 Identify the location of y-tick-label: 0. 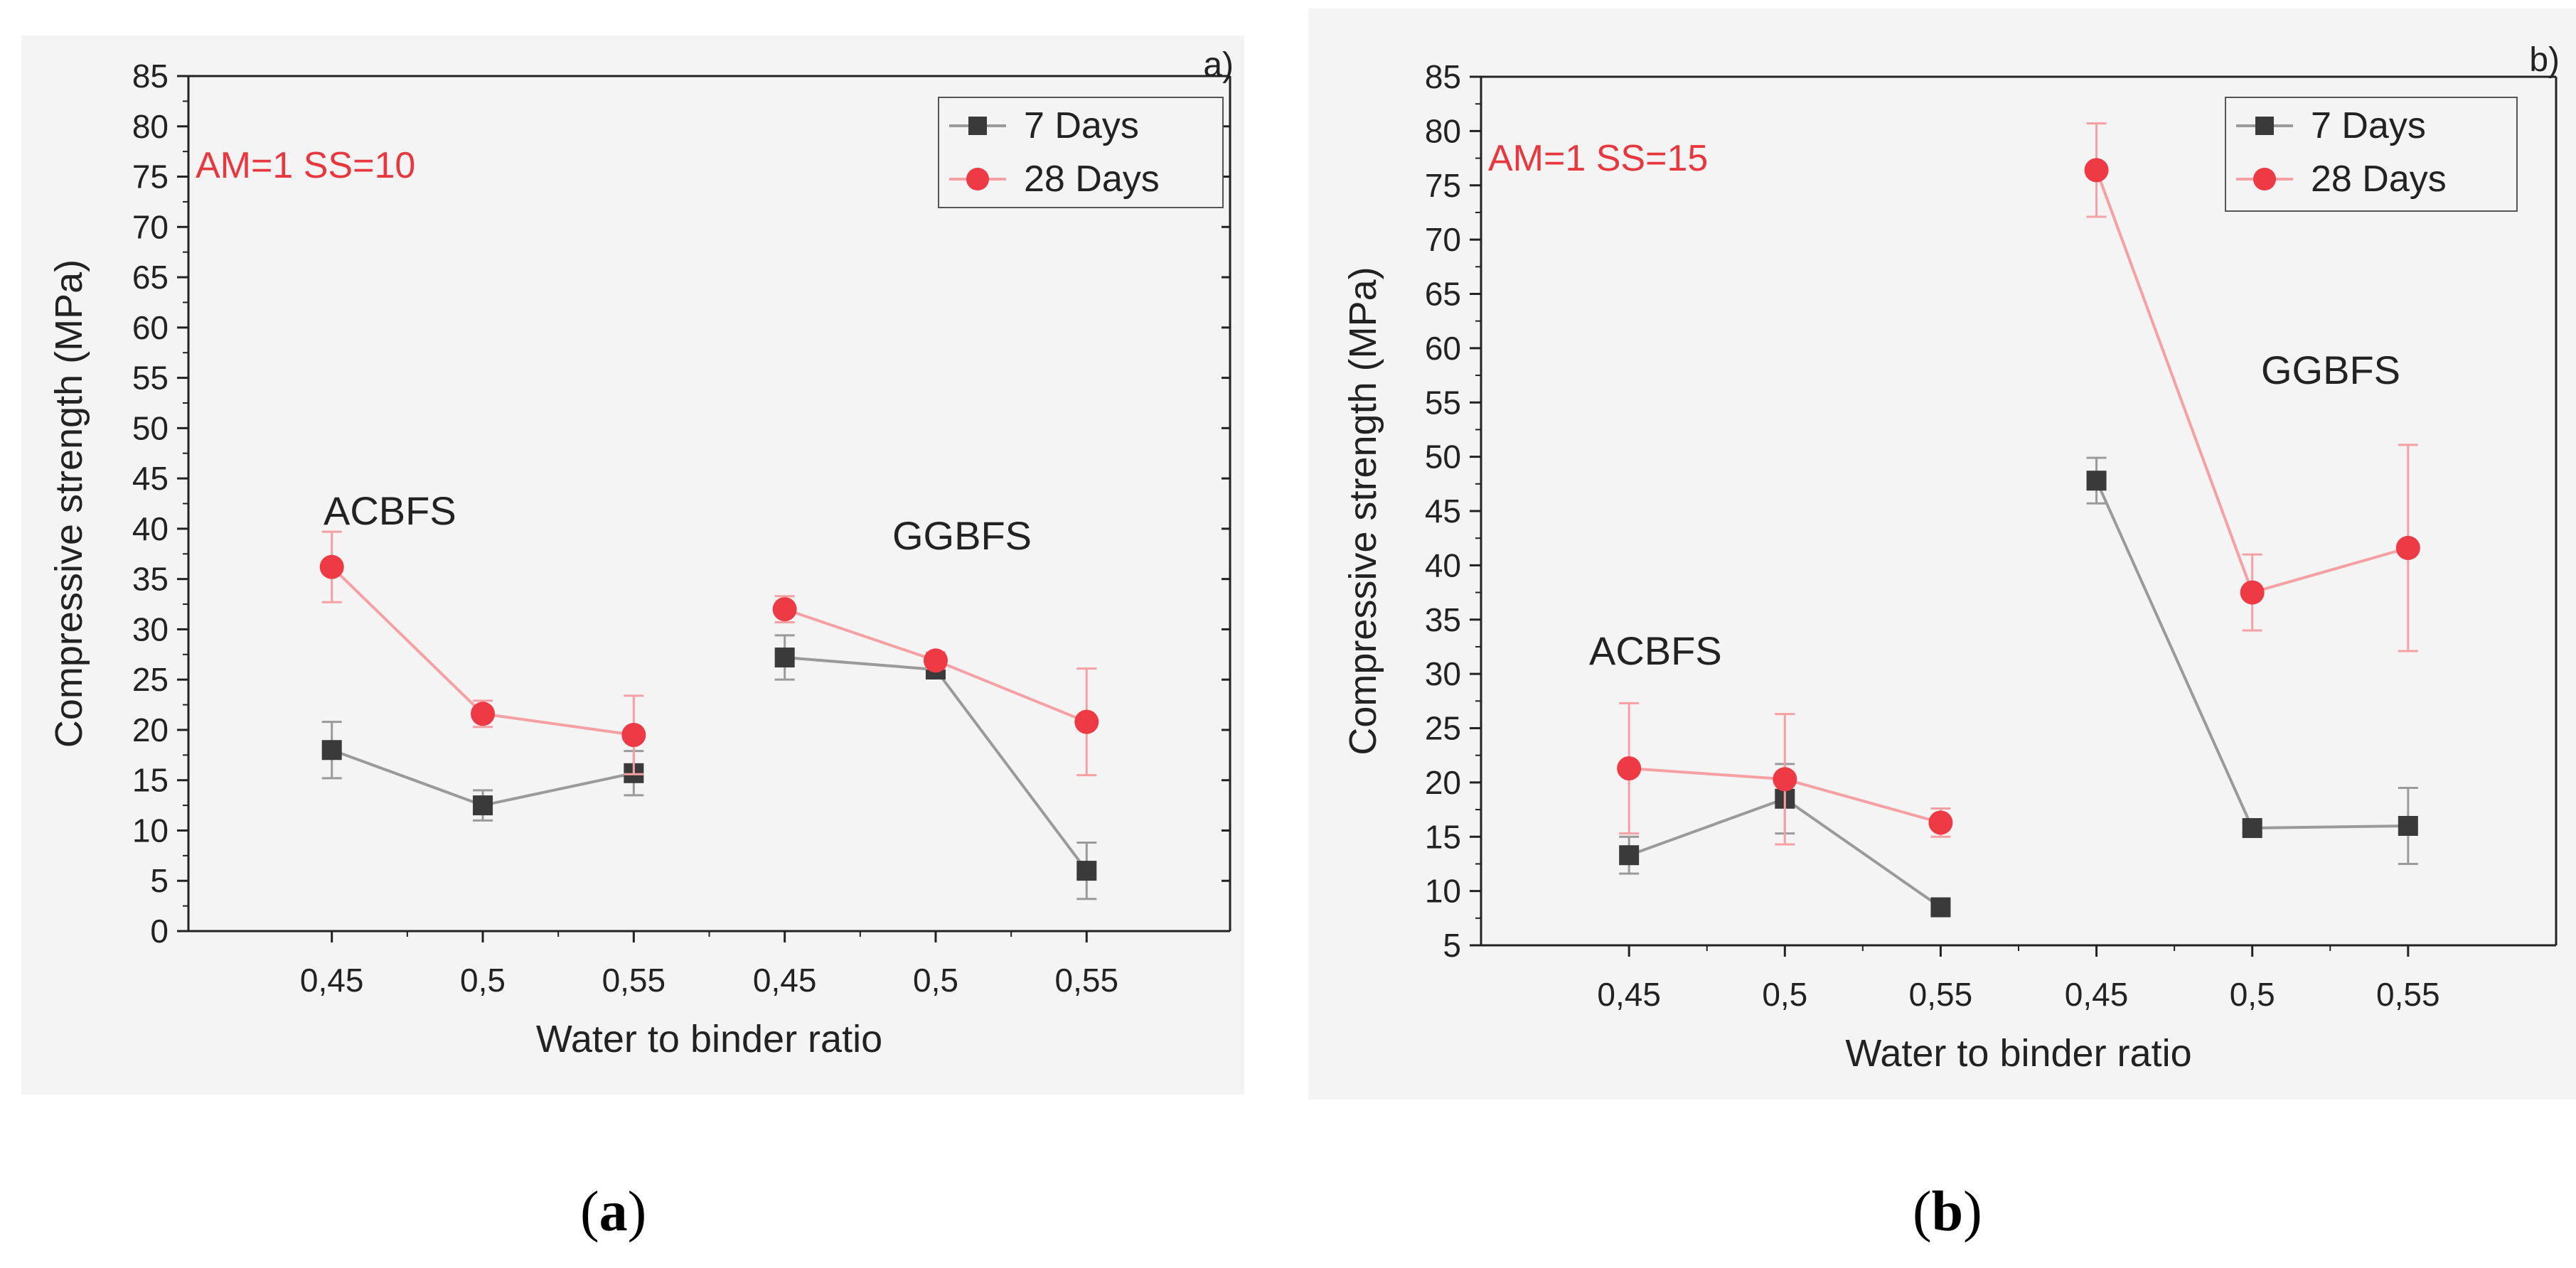
(159, 931).